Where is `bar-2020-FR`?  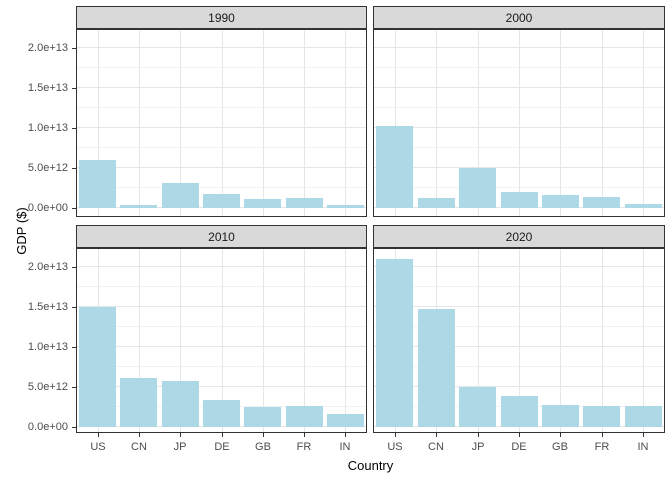
bar-2020-FR is located at coordinates (601, 416).